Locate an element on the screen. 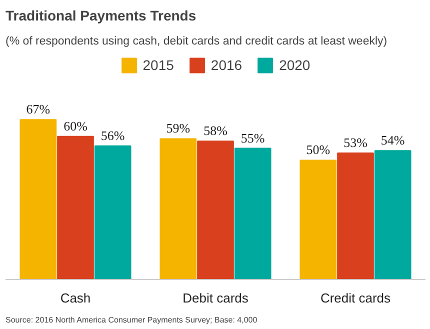 The image size is (430, 329). data-label: 53% is located at coordinates (356, 142).